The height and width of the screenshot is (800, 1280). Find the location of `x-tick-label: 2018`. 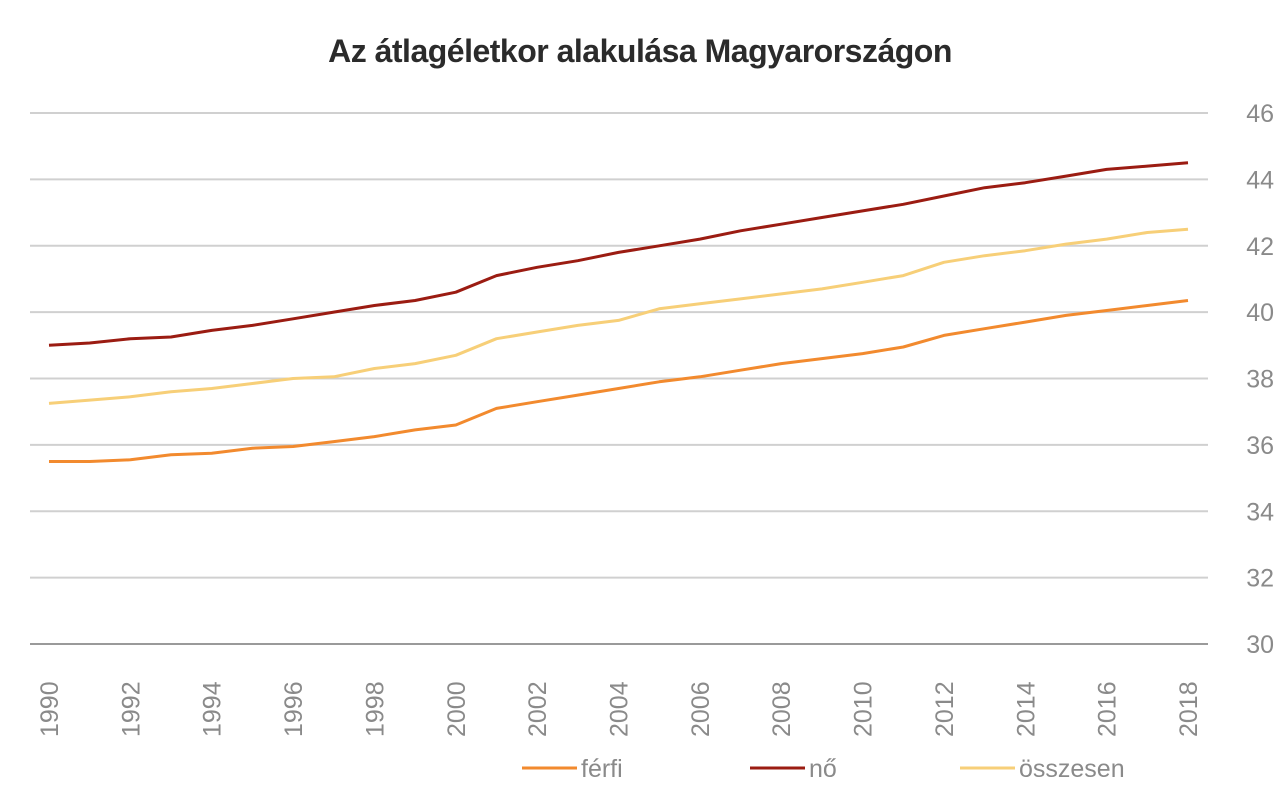

x-tick-label: 2018 is located at coordinates (1189, 709).